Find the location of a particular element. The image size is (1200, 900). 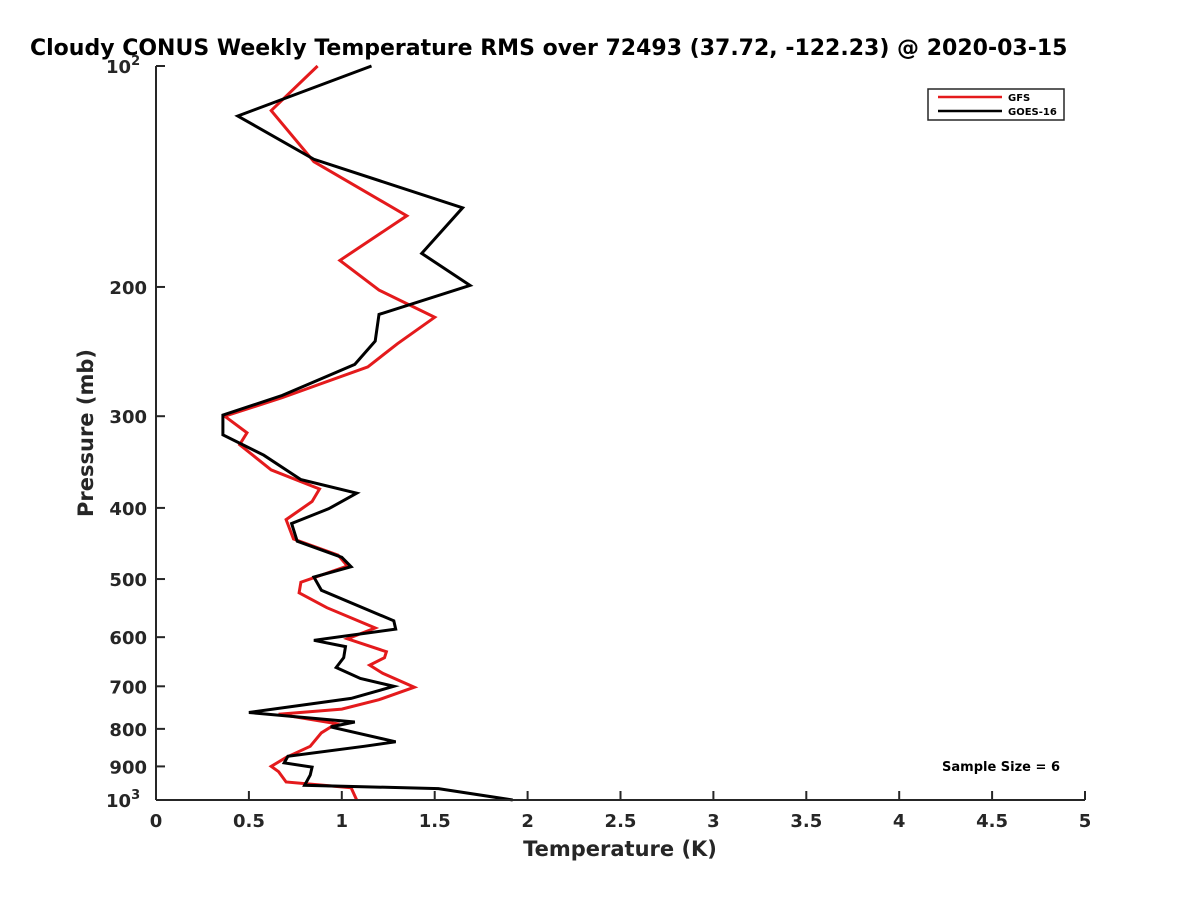

y-tick-label: 10³ is located at coordinates (123, 800).